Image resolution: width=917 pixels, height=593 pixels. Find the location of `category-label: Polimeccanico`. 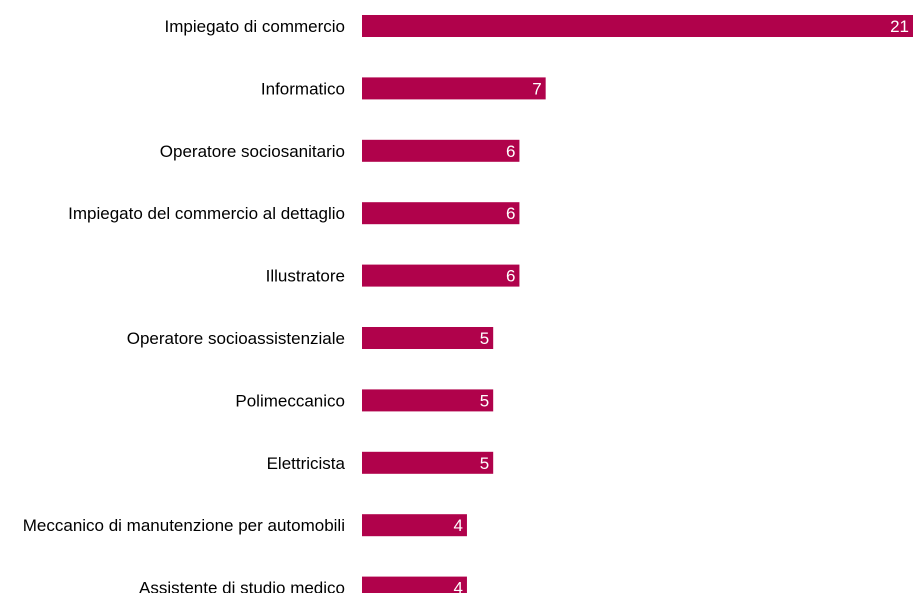

category-label: Polimeccanico is located at coordinates (290, 400).